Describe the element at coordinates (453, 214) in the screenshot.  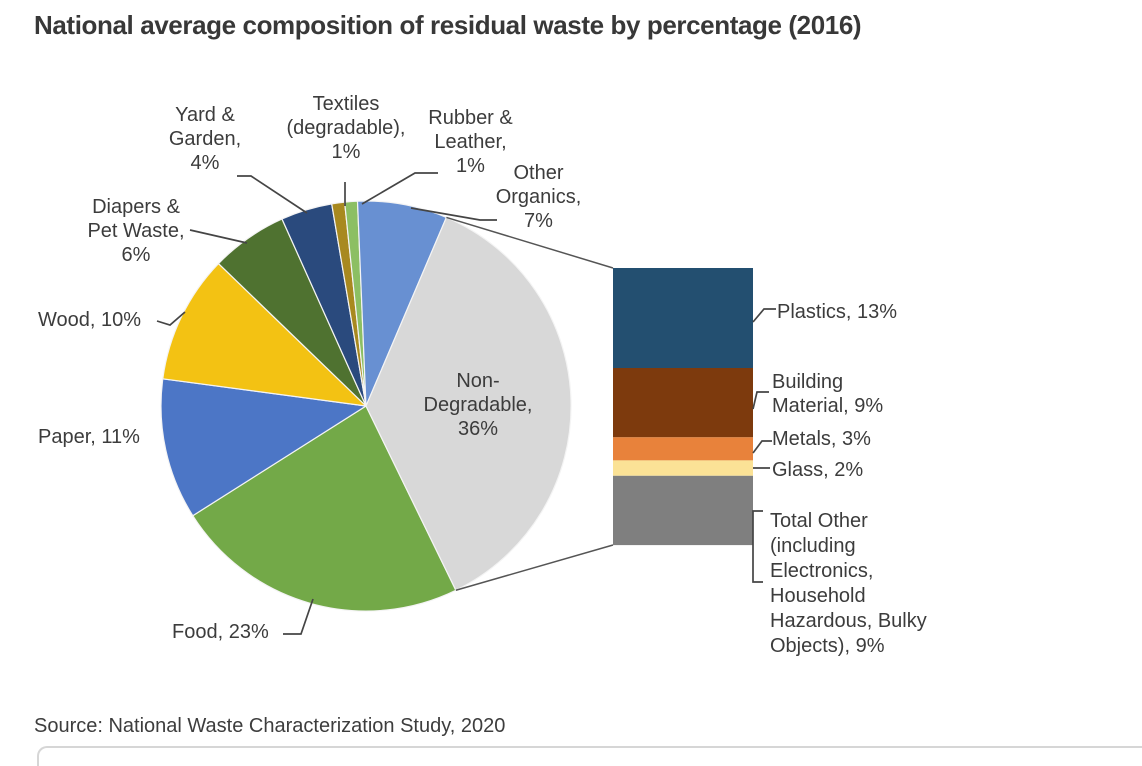
I see `leader-line-other-organics` at that location.